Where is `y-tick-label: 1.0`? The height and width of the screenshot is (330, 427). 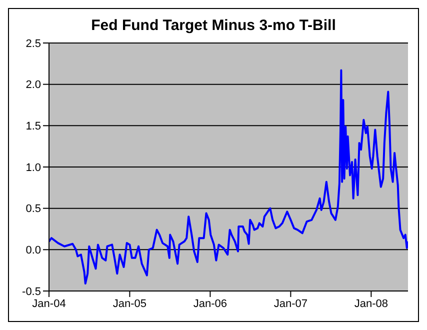
y-tick-label: 1.0 is located at coordinates (33, 168).